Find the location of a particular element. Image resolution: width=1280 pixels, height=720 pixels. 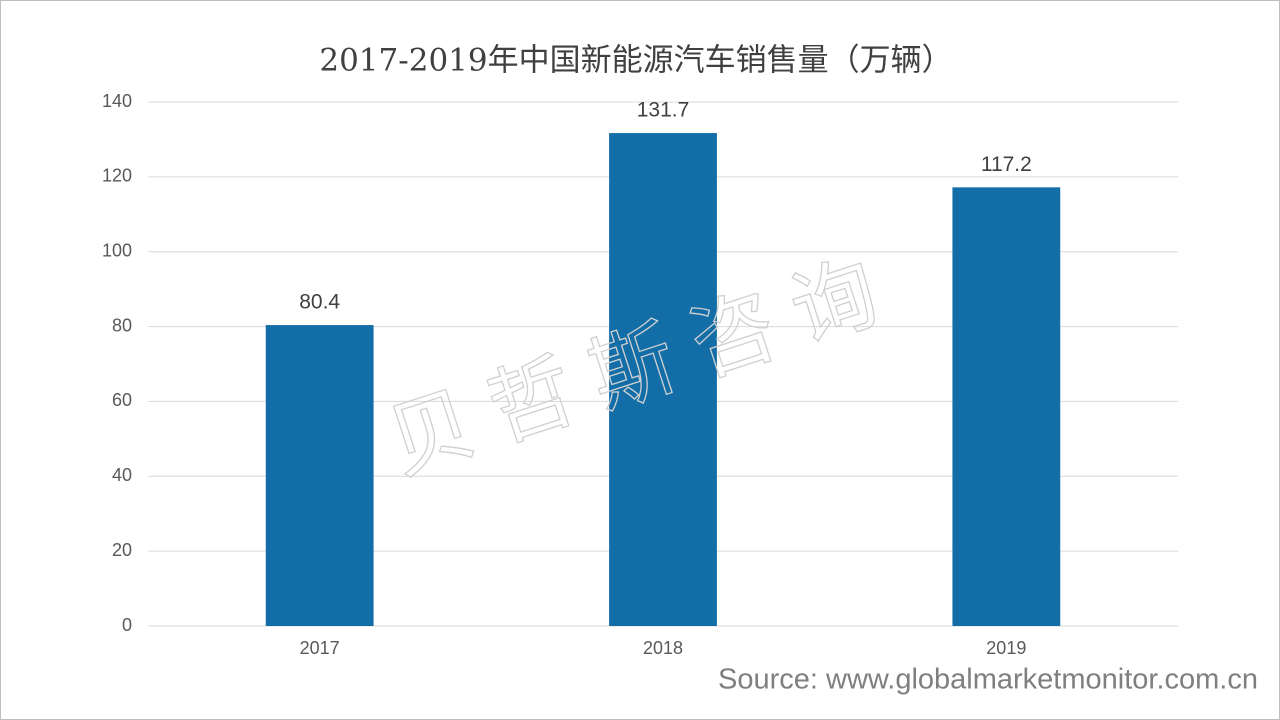

y-tick-label: 100 is located at coordinates (117, 250).